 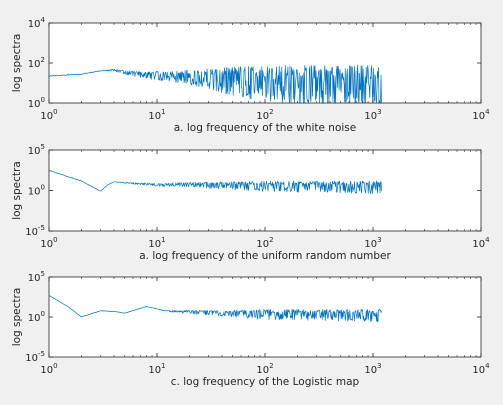 What do you see at coordinates (37, 23) in the screenshot?
I see `y-tick-label: 10⁴` at bounding box center [37, 23].